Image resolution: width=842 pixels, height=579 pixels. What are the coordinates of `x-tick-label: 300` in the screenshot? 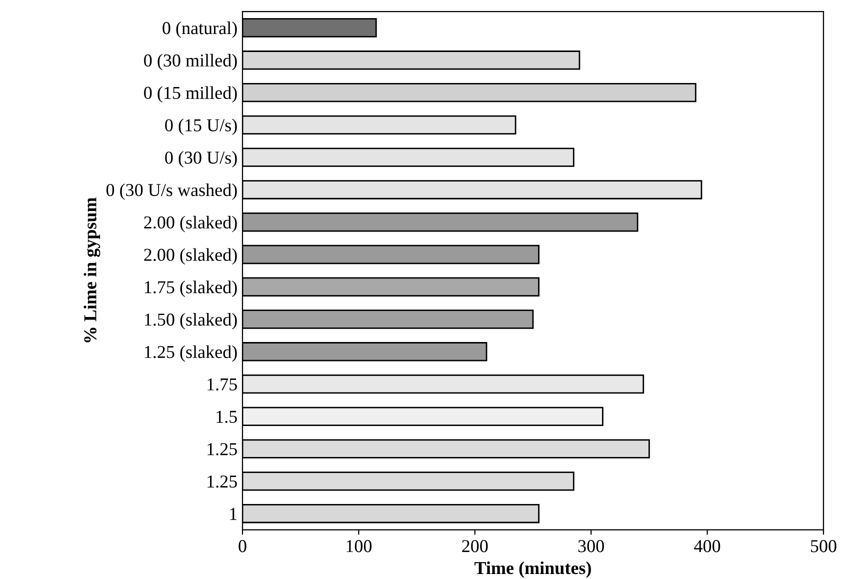 It's located at (591, 546).